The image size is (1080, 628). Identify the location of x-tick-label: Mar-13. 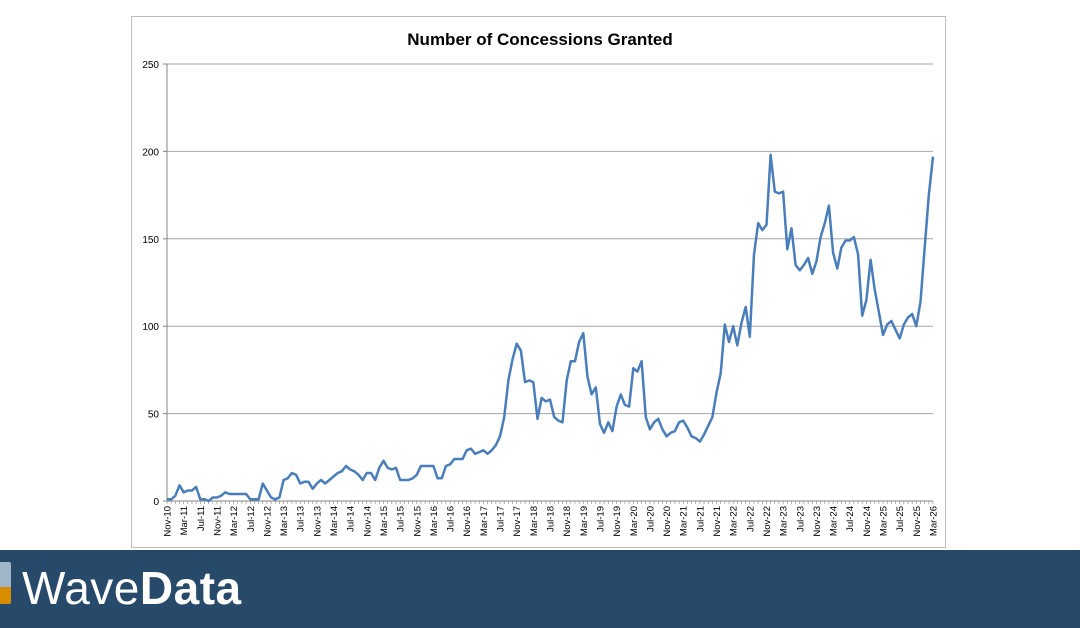
(284, 521).